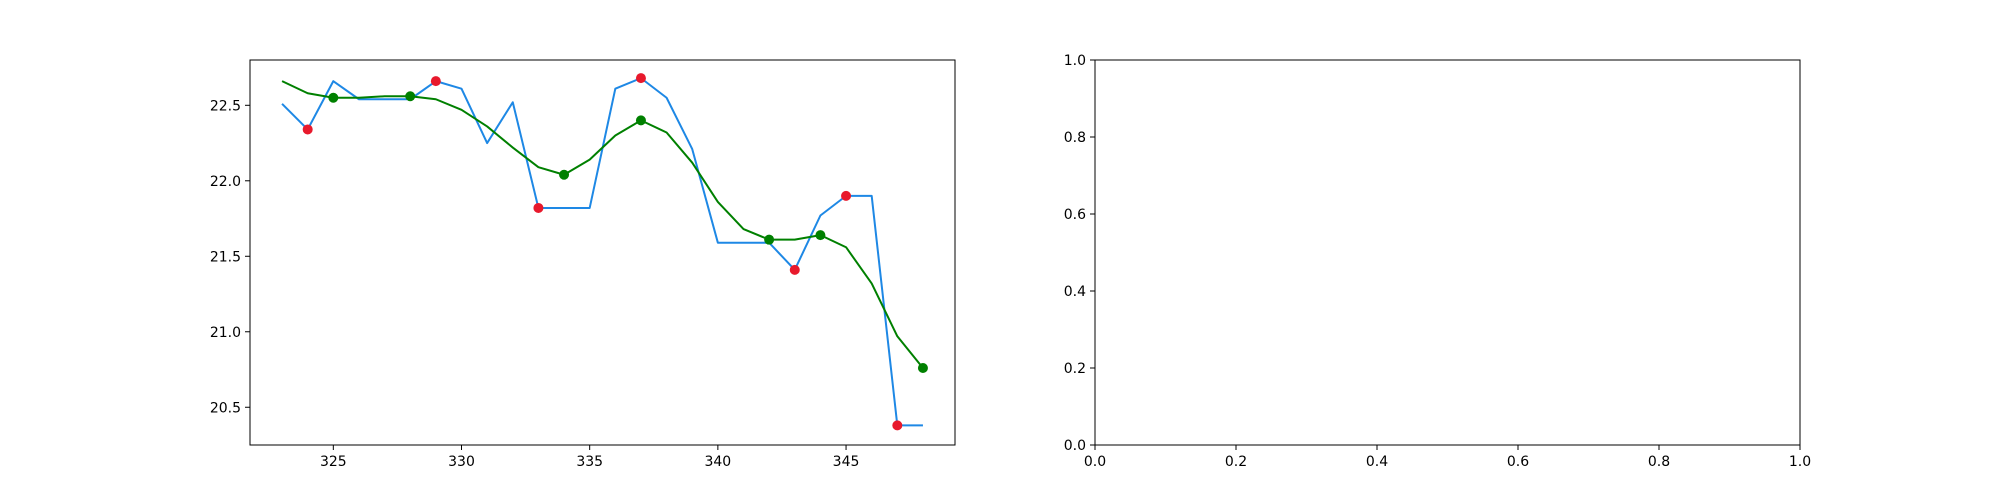  I want to click on y-tick-label: 0.4, so click(1075, 292).